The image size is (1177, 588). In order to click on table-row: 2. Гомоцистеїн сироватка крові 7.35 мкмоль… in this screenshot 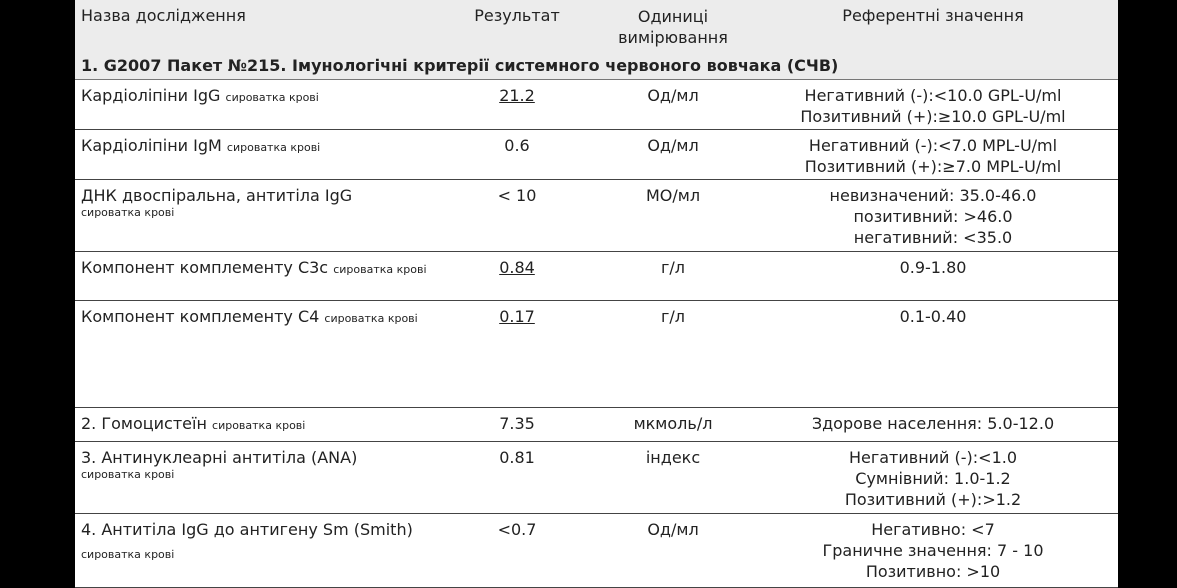, I will do `click(596, 425)`.